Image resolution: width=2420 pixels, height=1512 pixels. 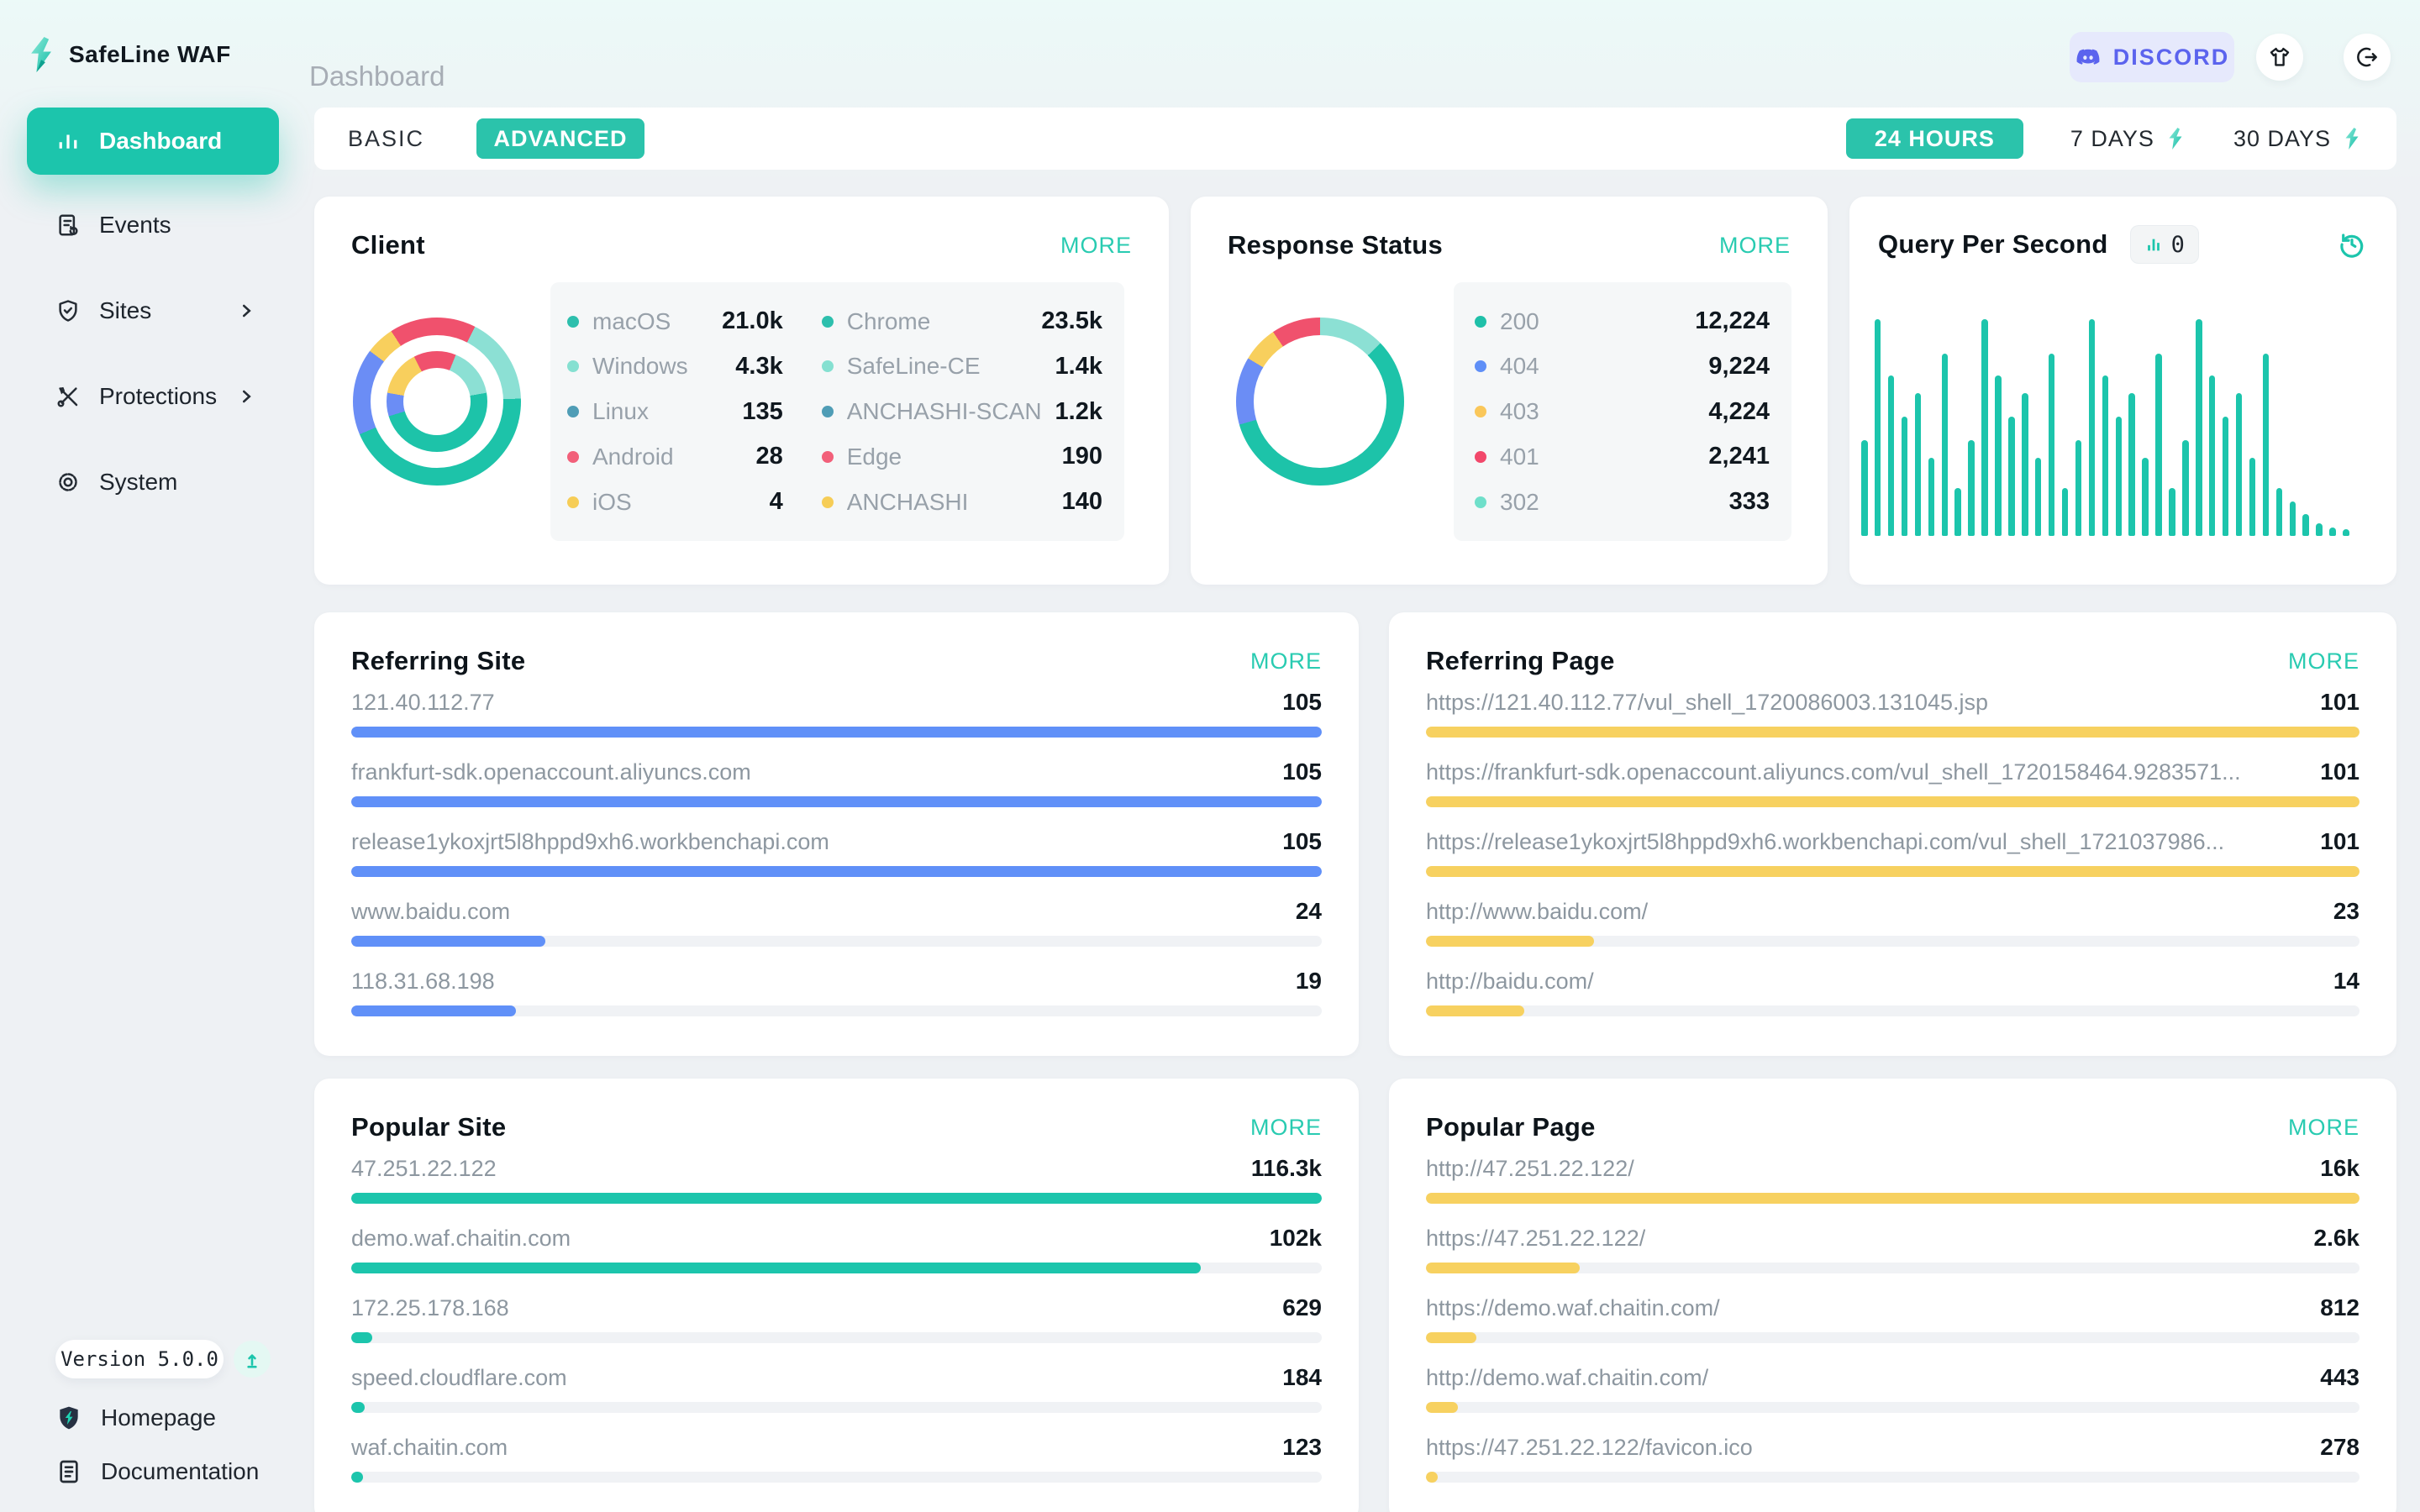 I want to click on theme-button, so click(x=2279, y=57).